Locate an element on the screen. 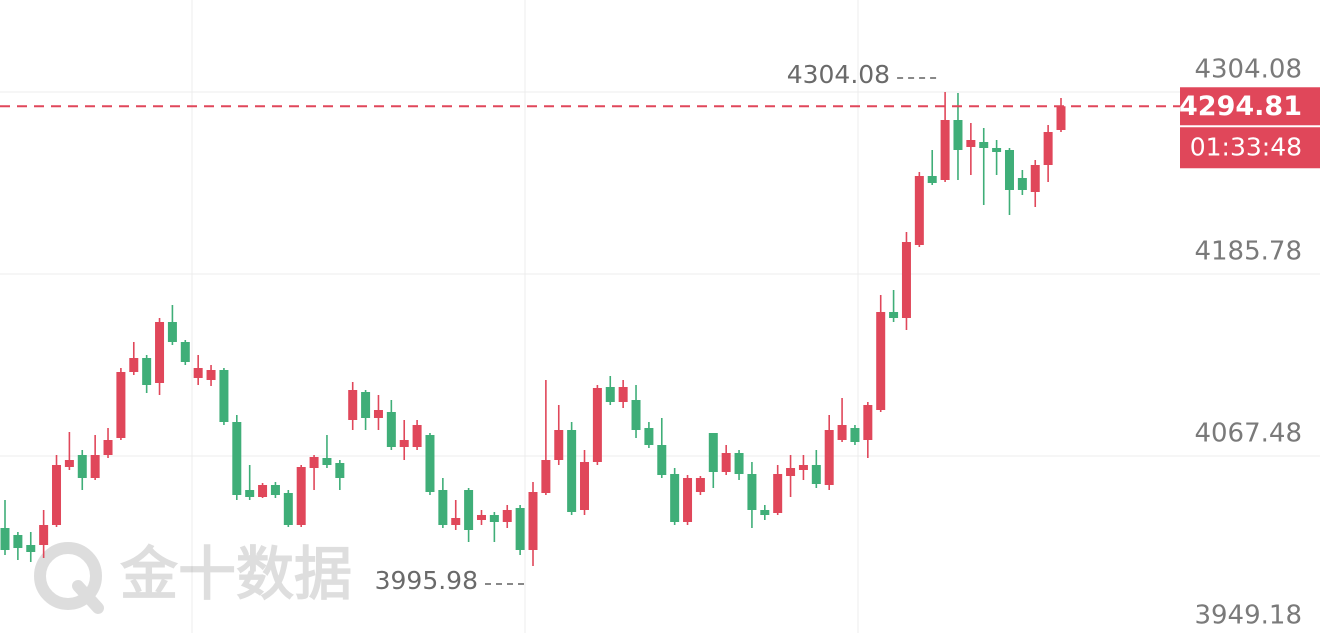  extreme-label: 3995.98 is located at coordinates (426, 580).